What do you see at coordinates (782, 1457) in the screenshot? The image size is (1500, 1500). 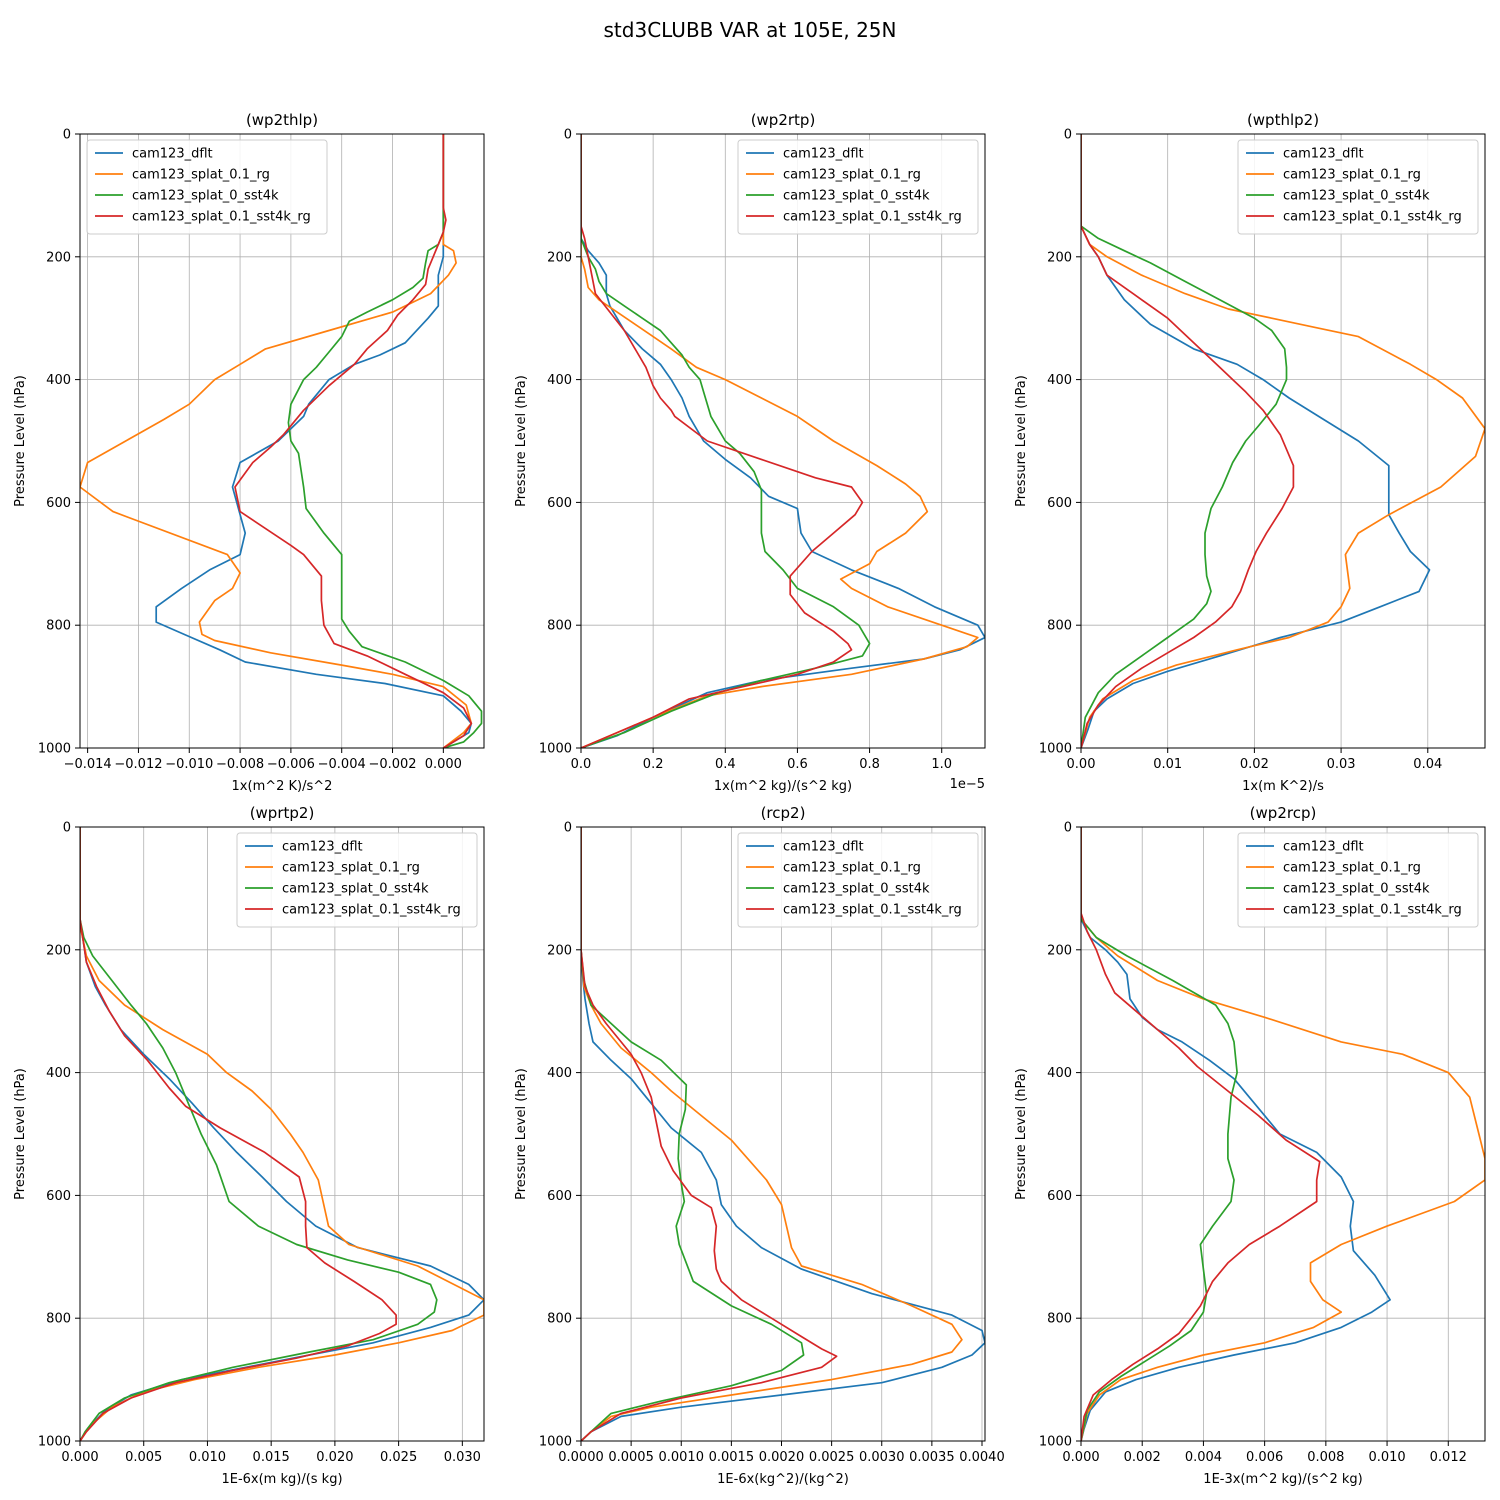 I see `x-tick-label: 0.0020` at bounding box center [782, 1457].